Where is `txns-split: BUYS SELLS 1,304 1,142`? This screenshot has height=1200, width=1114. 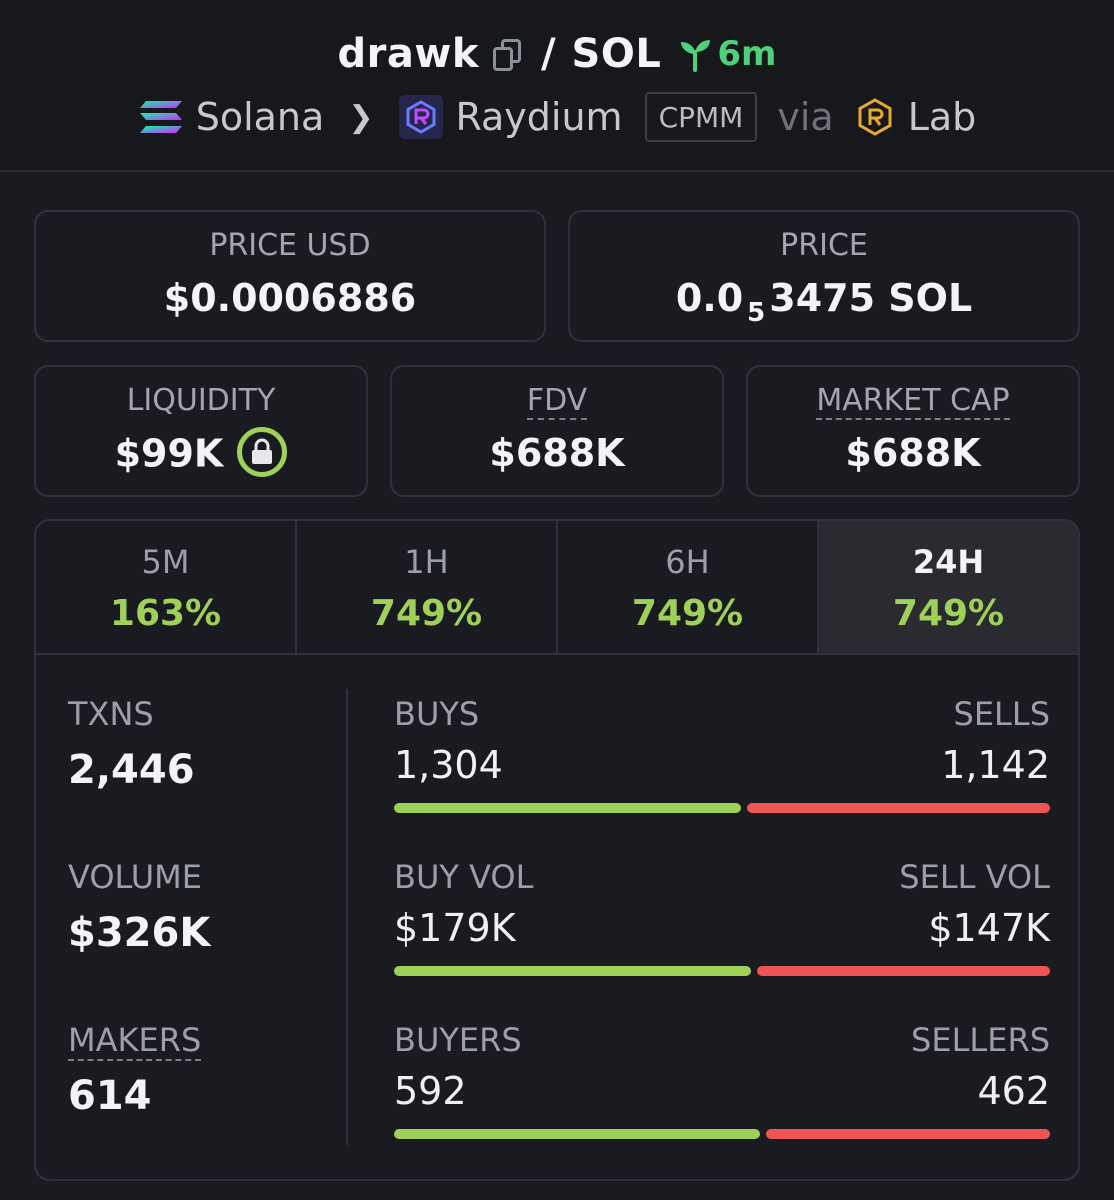 txns-split: BUYS SELLS 1,304 1,142 is located at coordinates (722, 754).